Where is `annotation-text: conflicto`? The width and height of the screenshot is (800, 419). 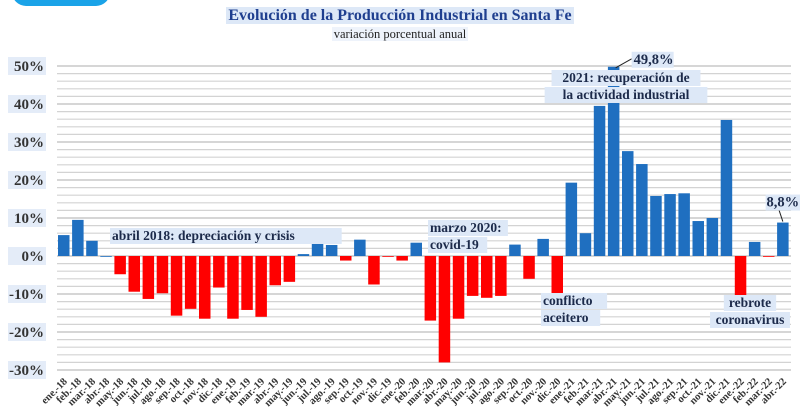
annotation-text: conflicto is located at coordinates (568, 300).